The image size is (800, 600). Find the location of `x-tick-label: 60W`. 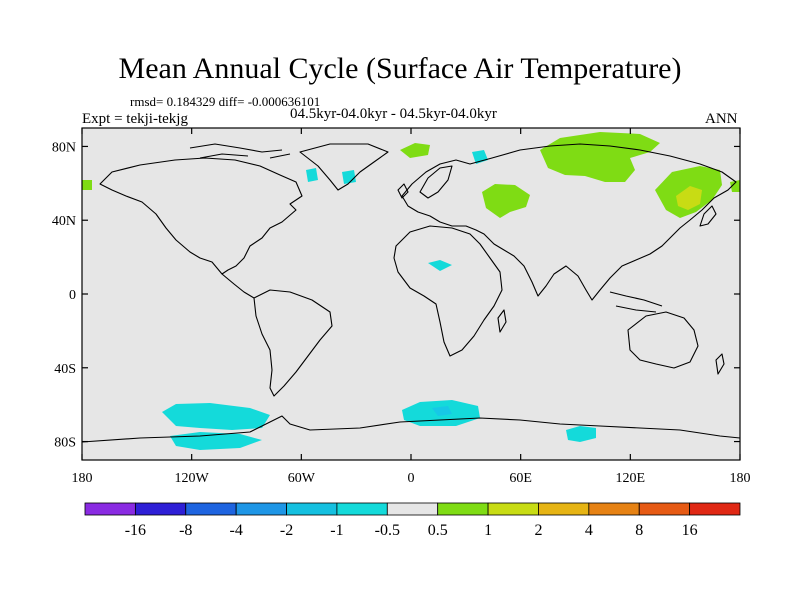

x-tick-label: 60W is located at coordinates (302, 478).